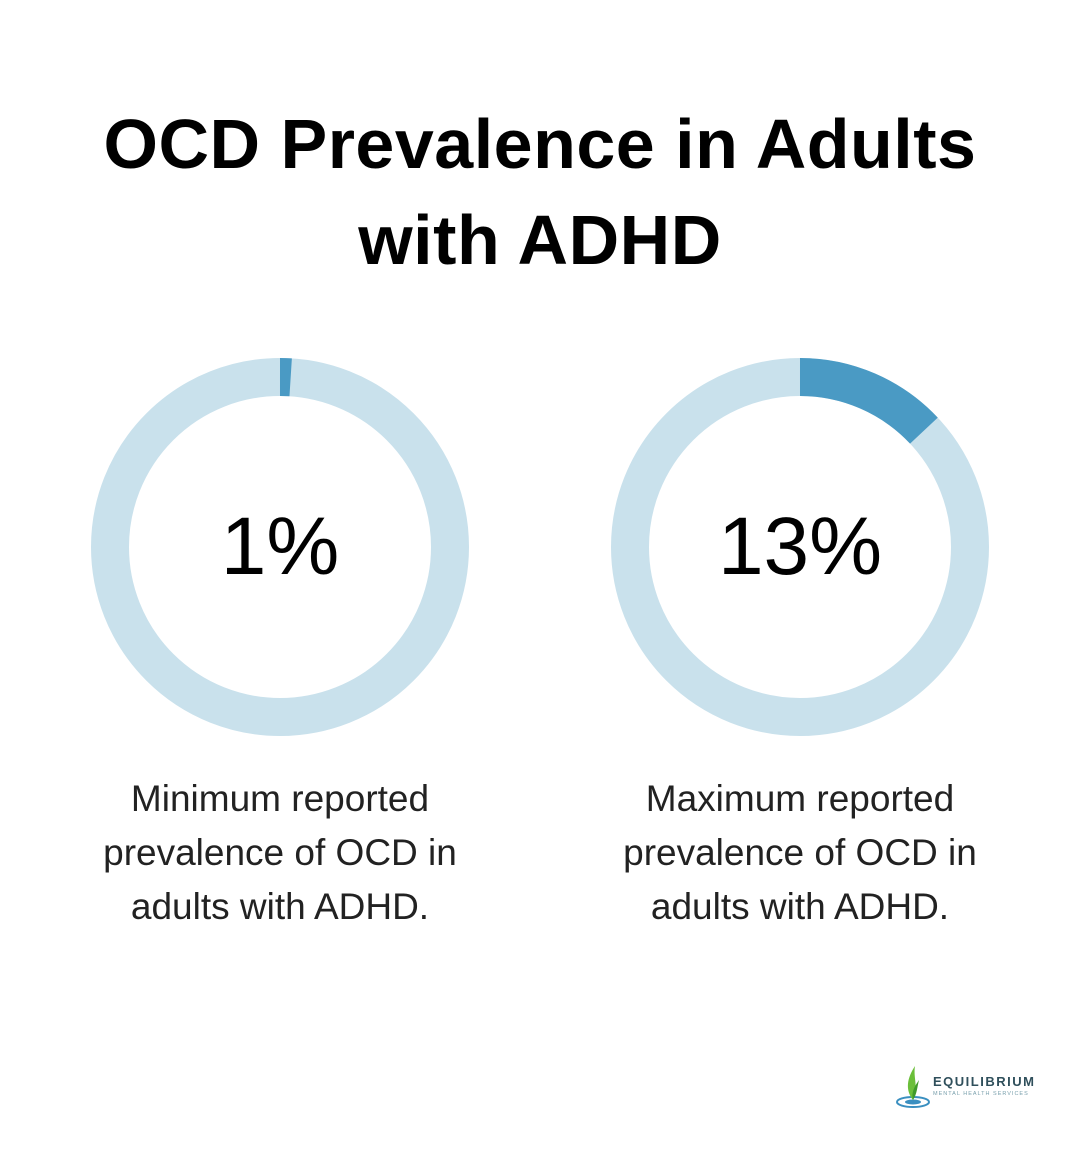 This screenshot has width=1080, height=1164. Describe the element at coordinates (913, 1087) in the screenshot. I see `leaf-drop-icon` at that location.